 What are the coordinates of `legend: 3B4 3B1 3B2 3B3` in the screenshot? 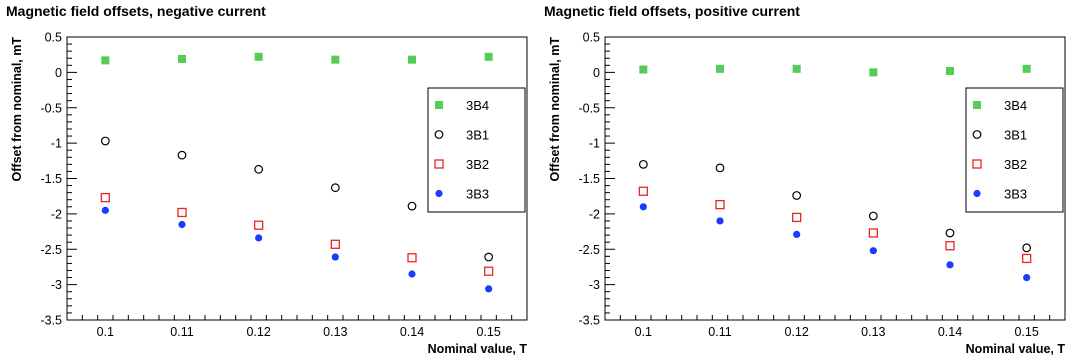 It's located at (476, 150).